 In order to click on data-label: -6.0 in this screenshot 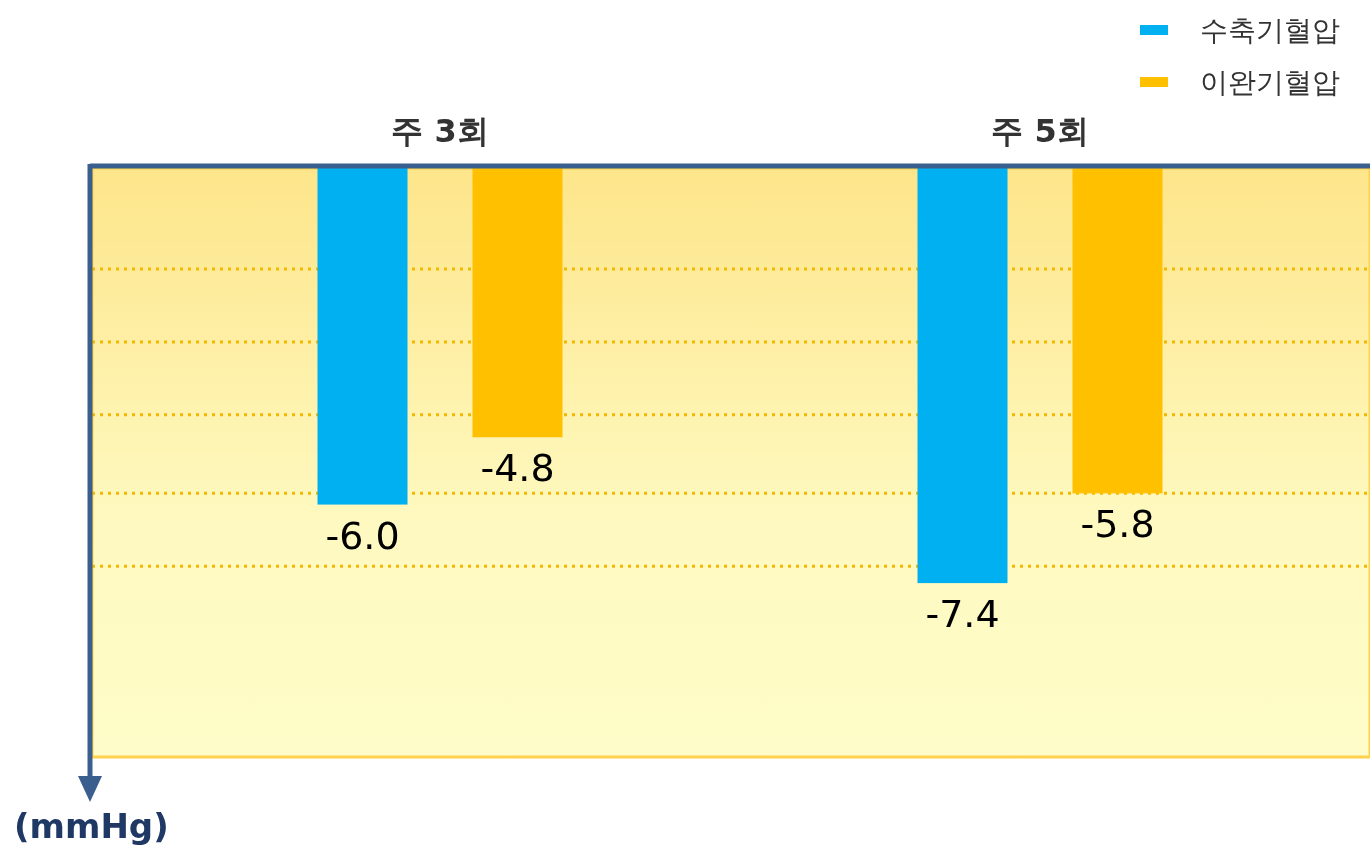, I will do `click(362, 535)`.